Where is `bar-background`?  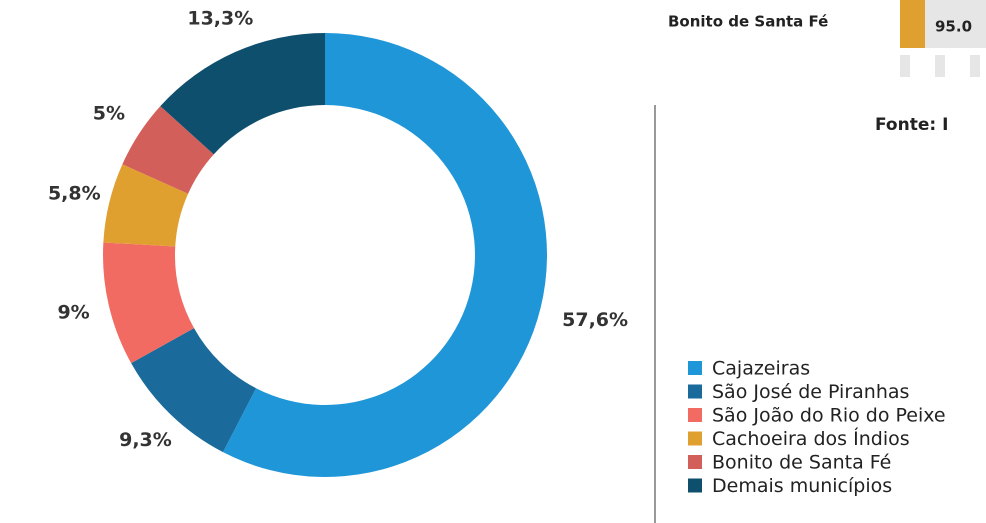
bar-background is located at coordinates (955, 24).